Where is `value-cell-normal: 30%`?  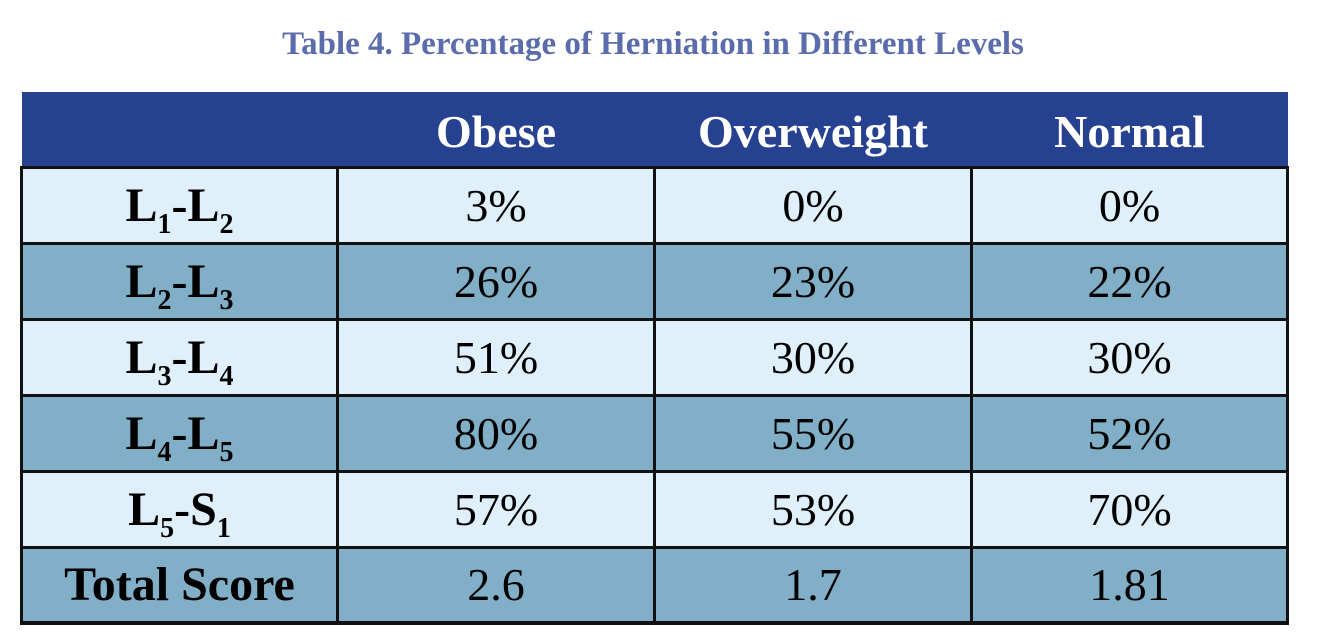 value-cell-normal: 30% is located at coordinates (1129, 357).